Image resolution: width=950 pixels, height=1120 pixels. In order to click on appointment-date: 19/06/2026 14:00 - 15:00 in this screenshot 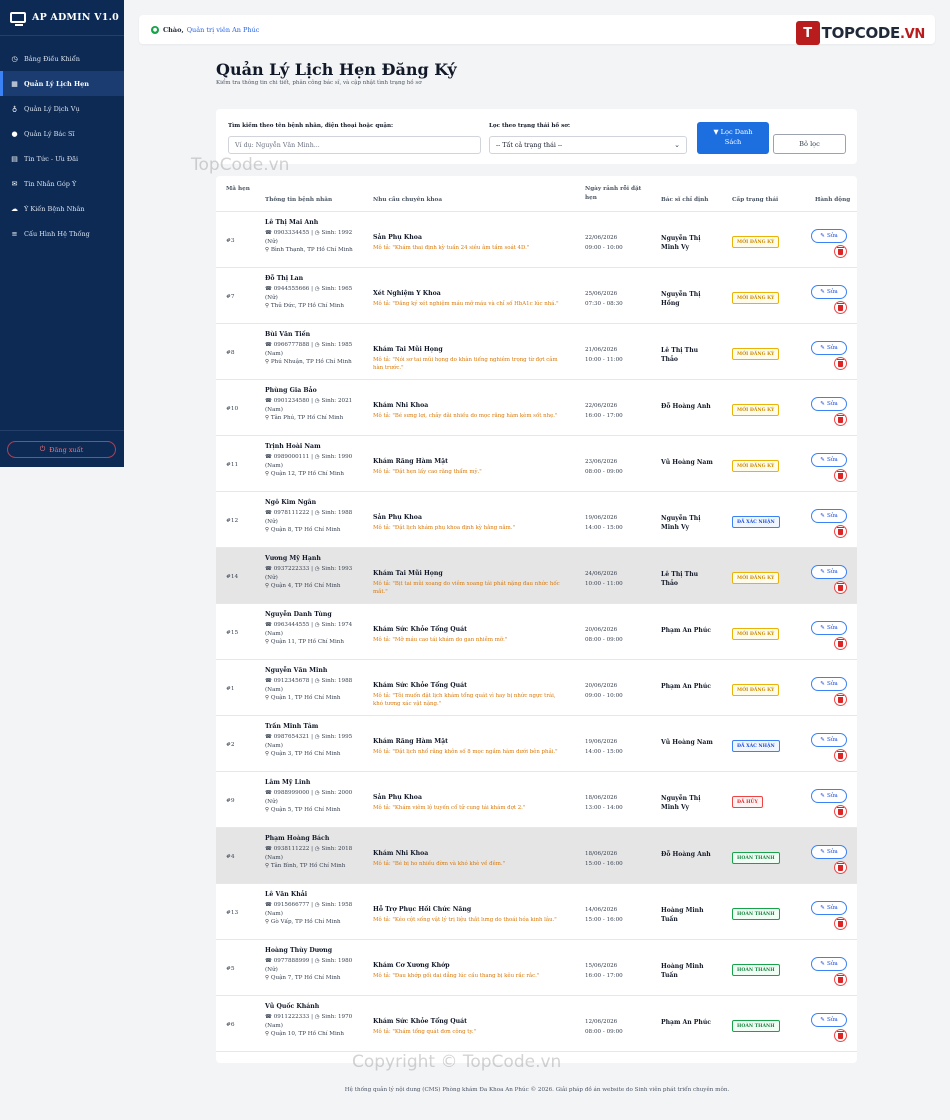, I will do `click(604, 523)`.